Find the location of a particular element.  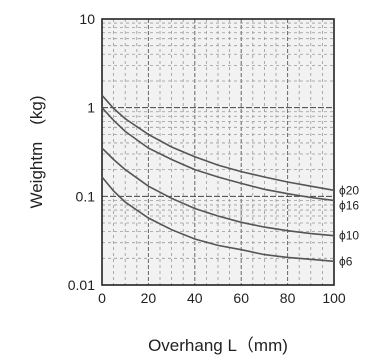

y-tick-label: 0.1 is located at coordinates (86, 196).